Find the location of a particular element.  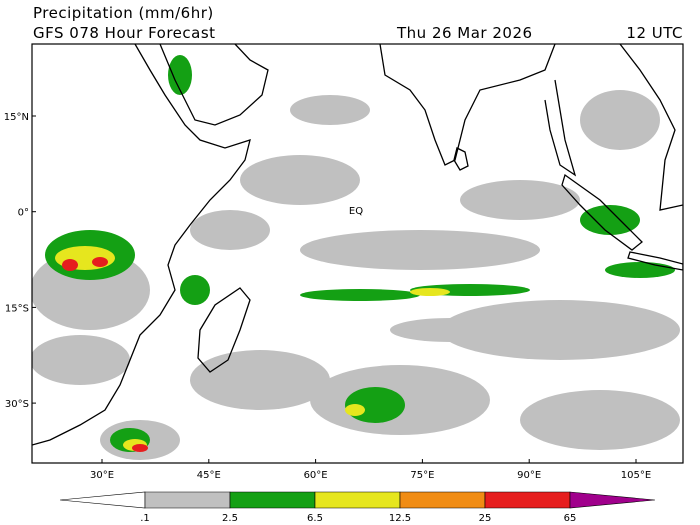

lon-label: 105°E is located at coordinates (636, 475).